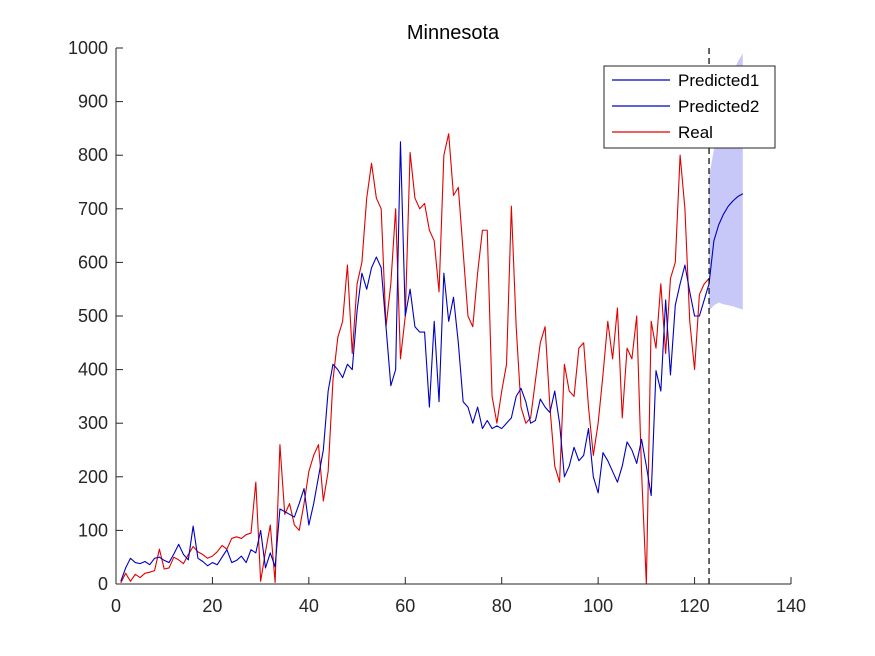 This screenshot has height=656, width=875. What do you see at coordinates (718, 80) in the screenshot?
I see `legend-label-predicted1: Predicted1` at bounding box center [718, 80].